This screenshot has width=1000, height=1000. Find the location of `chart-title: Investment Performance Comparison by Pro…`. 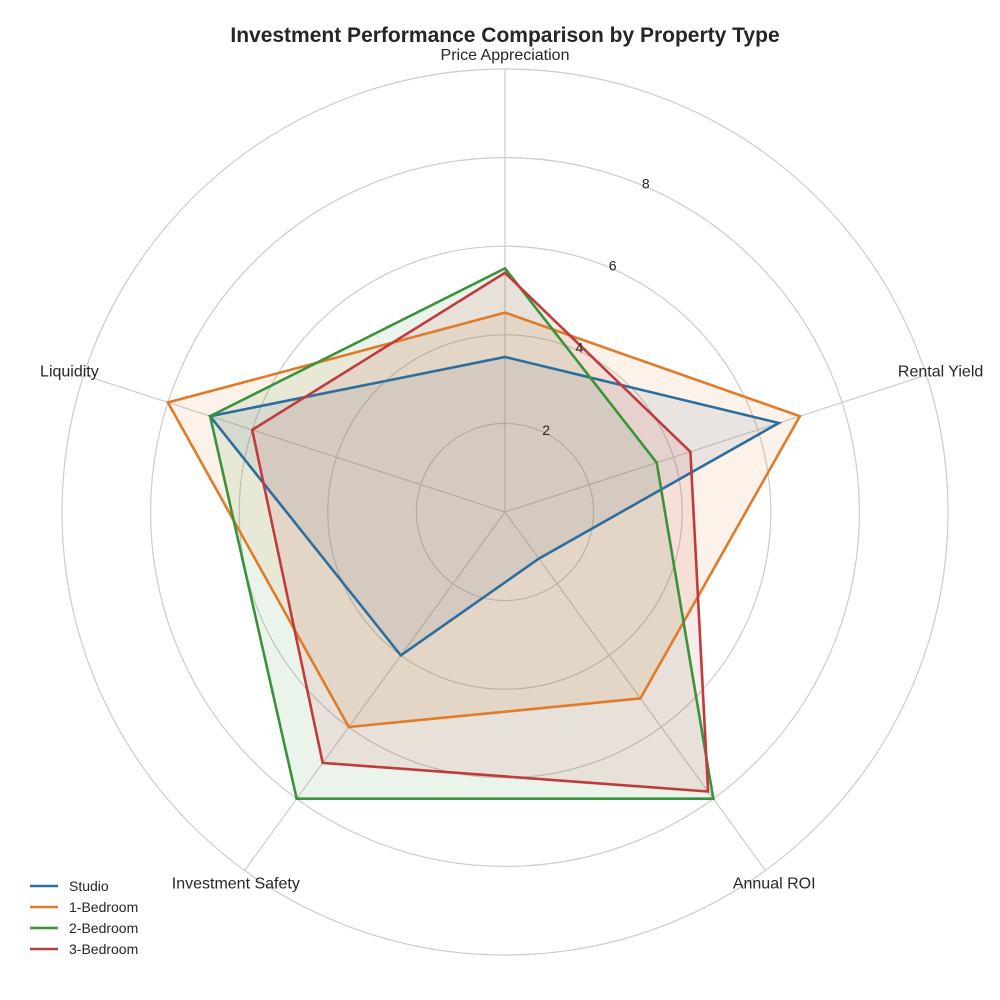

chart-title: Investment Performance Comparison by Pro… is located at coordinates (504, 35).